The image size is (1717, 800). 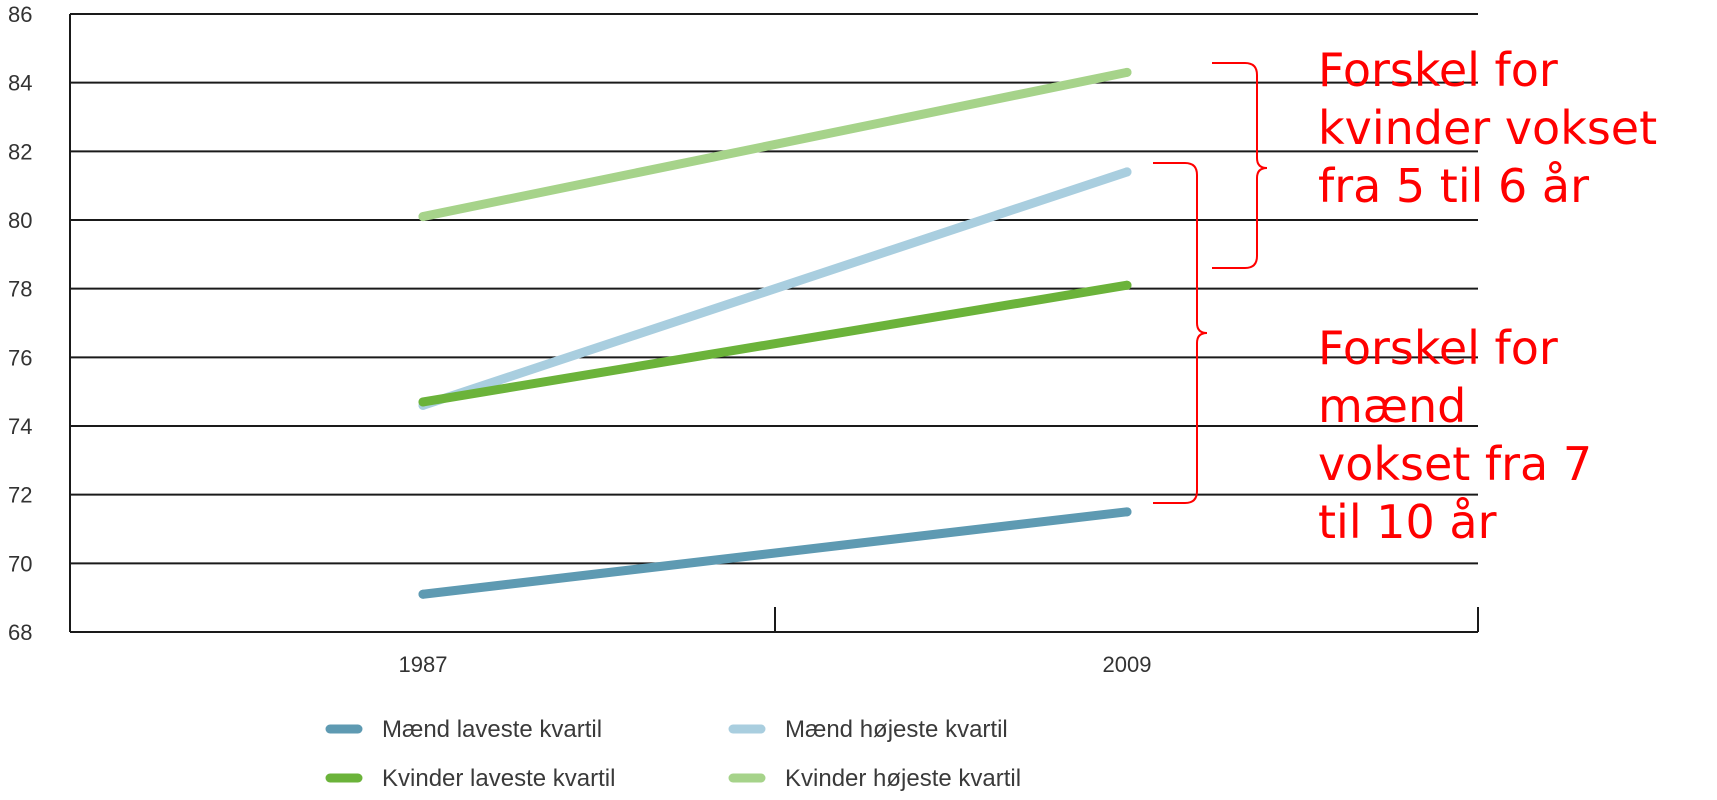 I want to click on legend-item-maend-hojeste: Mænd højeste kvartil, so click(x=868, y=729).